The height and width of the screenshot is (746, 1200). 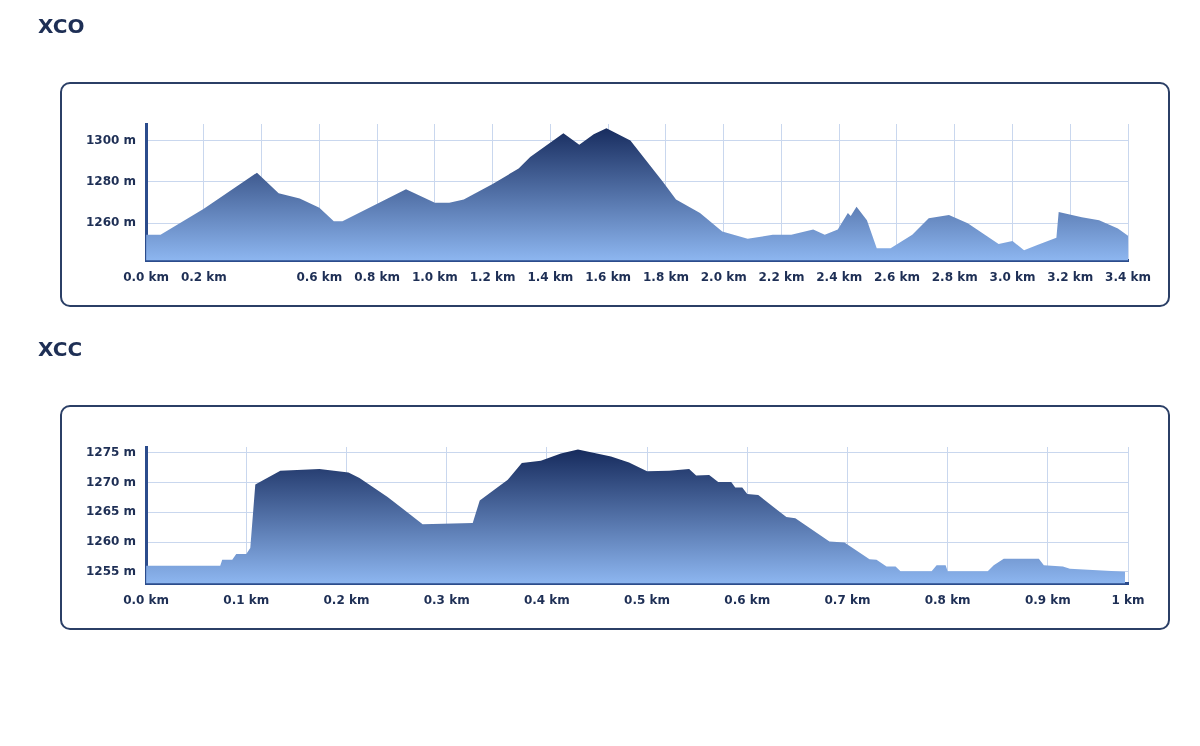 What do you see at coordinates (1070, 276) in the screenshot?
I see `x-tick-label: 3.2 km` at bounding box center [1070, 276].